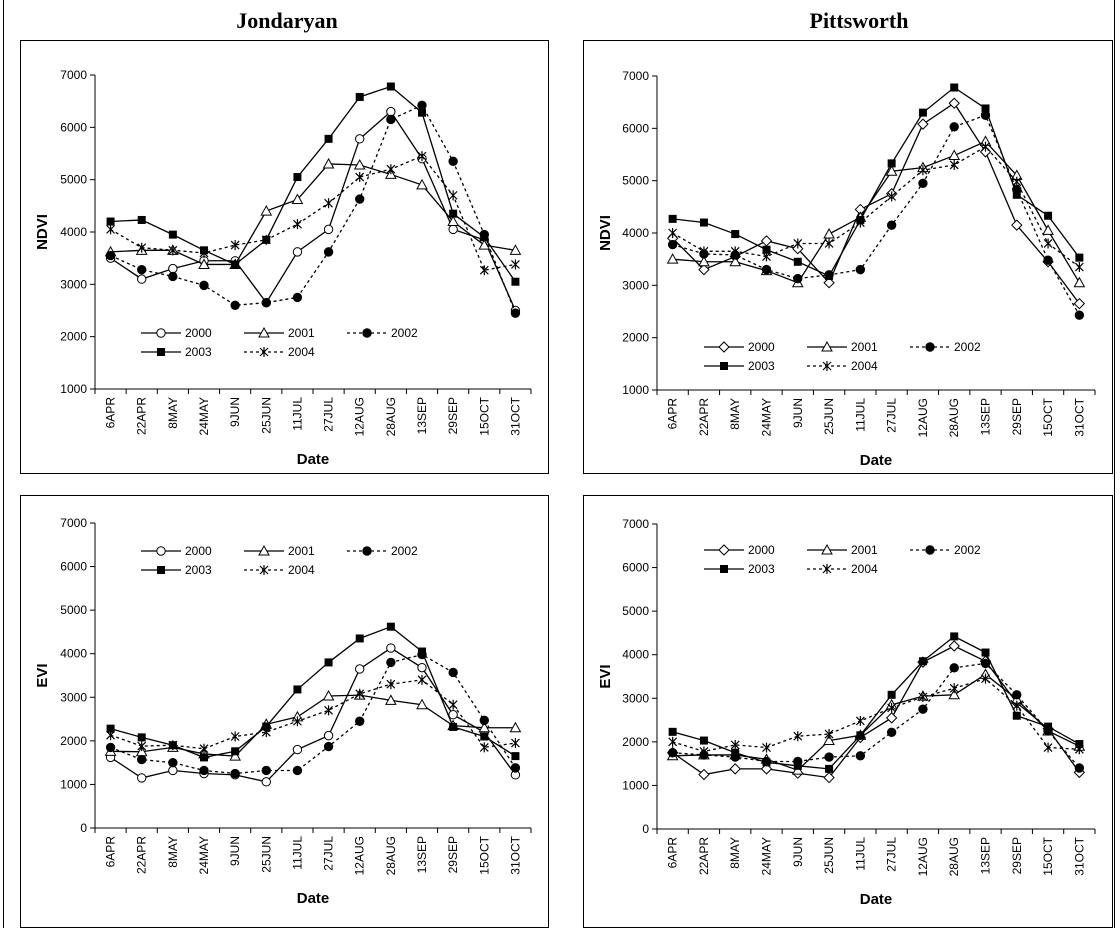  I want to click on legend-item-2001: 2001, so click(842, 347).